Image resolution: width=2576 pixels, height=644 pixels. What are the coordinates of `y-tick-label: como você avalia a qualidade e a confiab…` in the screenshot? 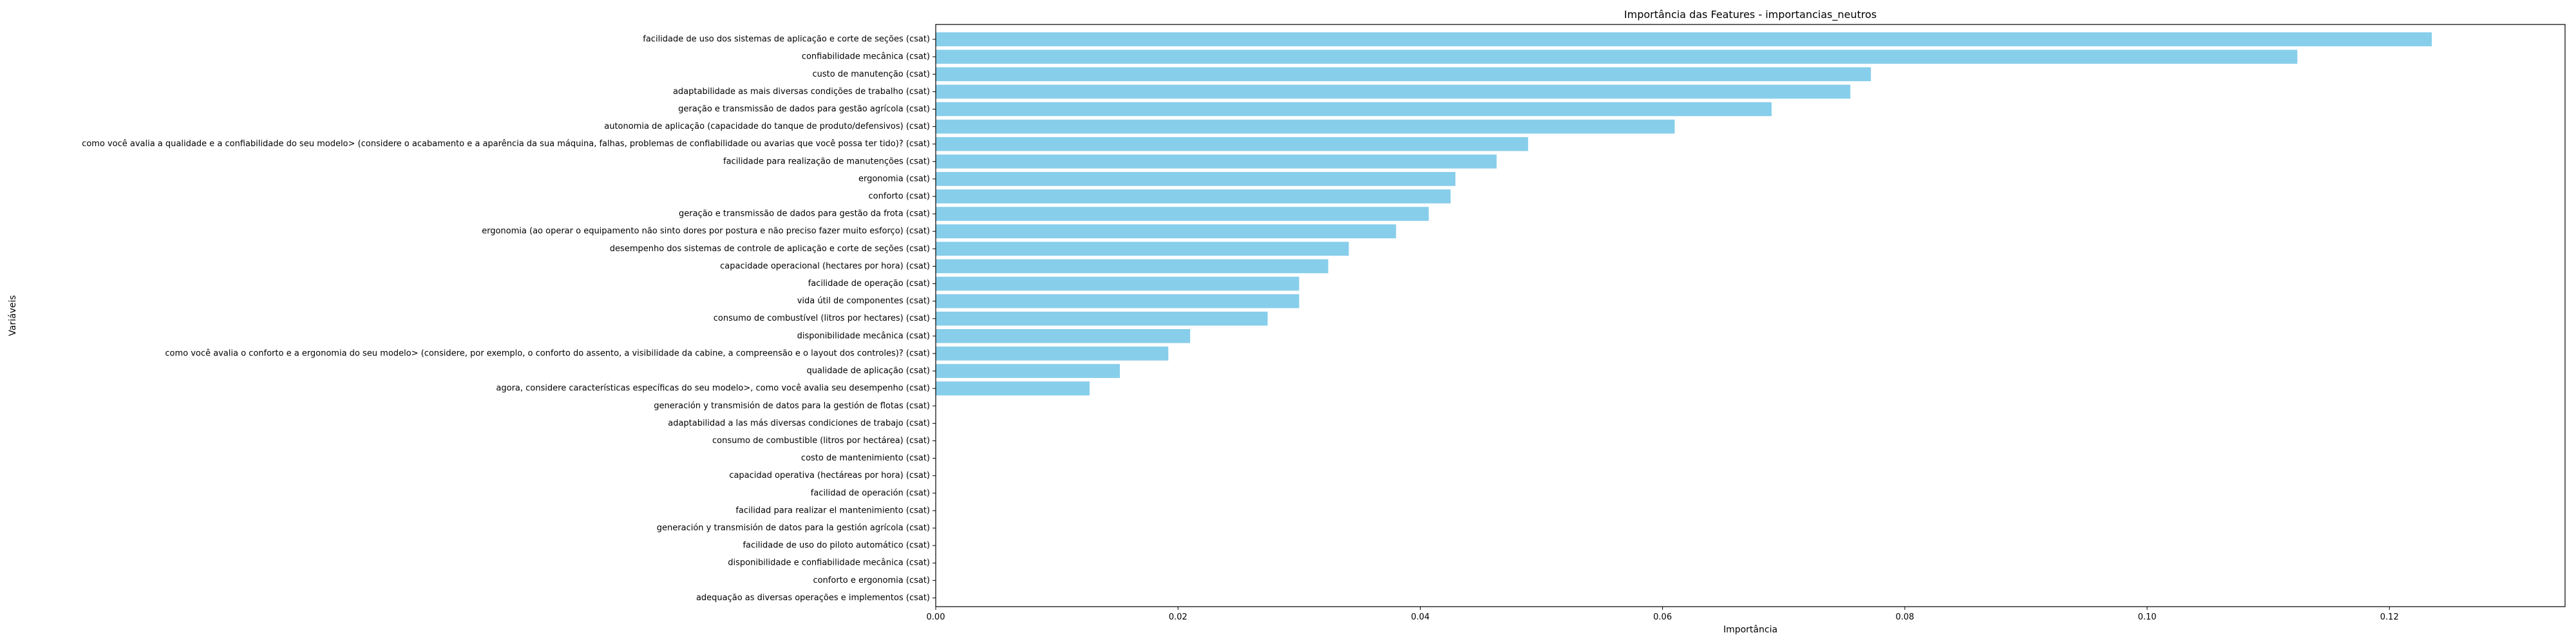 It's located at (506, 144).